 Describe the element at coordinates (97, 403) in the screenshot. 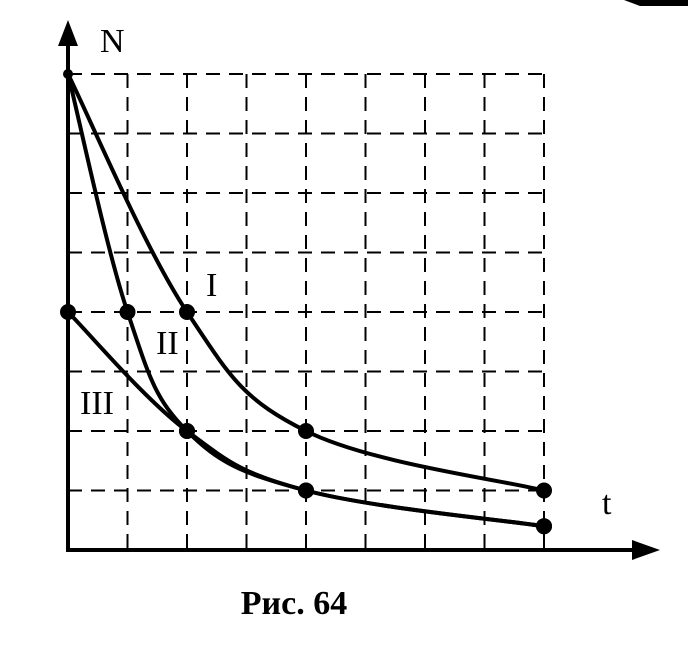

I see `series-label-III: III` at that location.